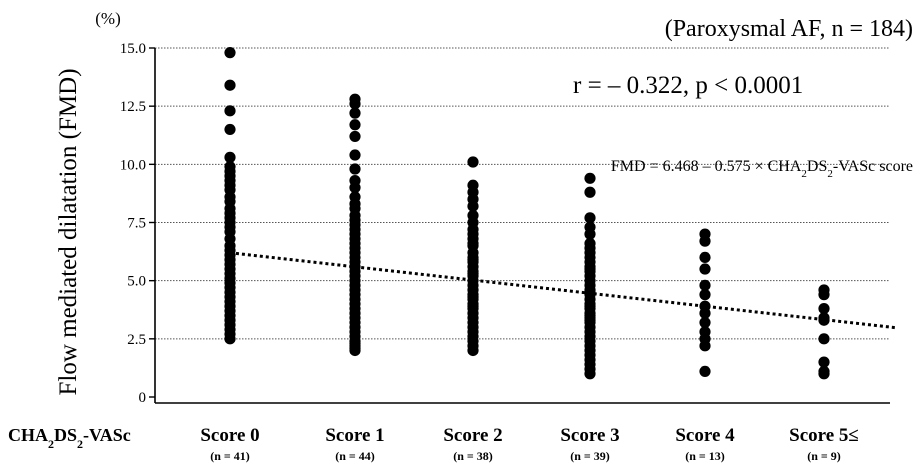 The width and height of the screenshot is (920, 465). I want to click on y-tick-label-5: 12.5, so click(133, 107).